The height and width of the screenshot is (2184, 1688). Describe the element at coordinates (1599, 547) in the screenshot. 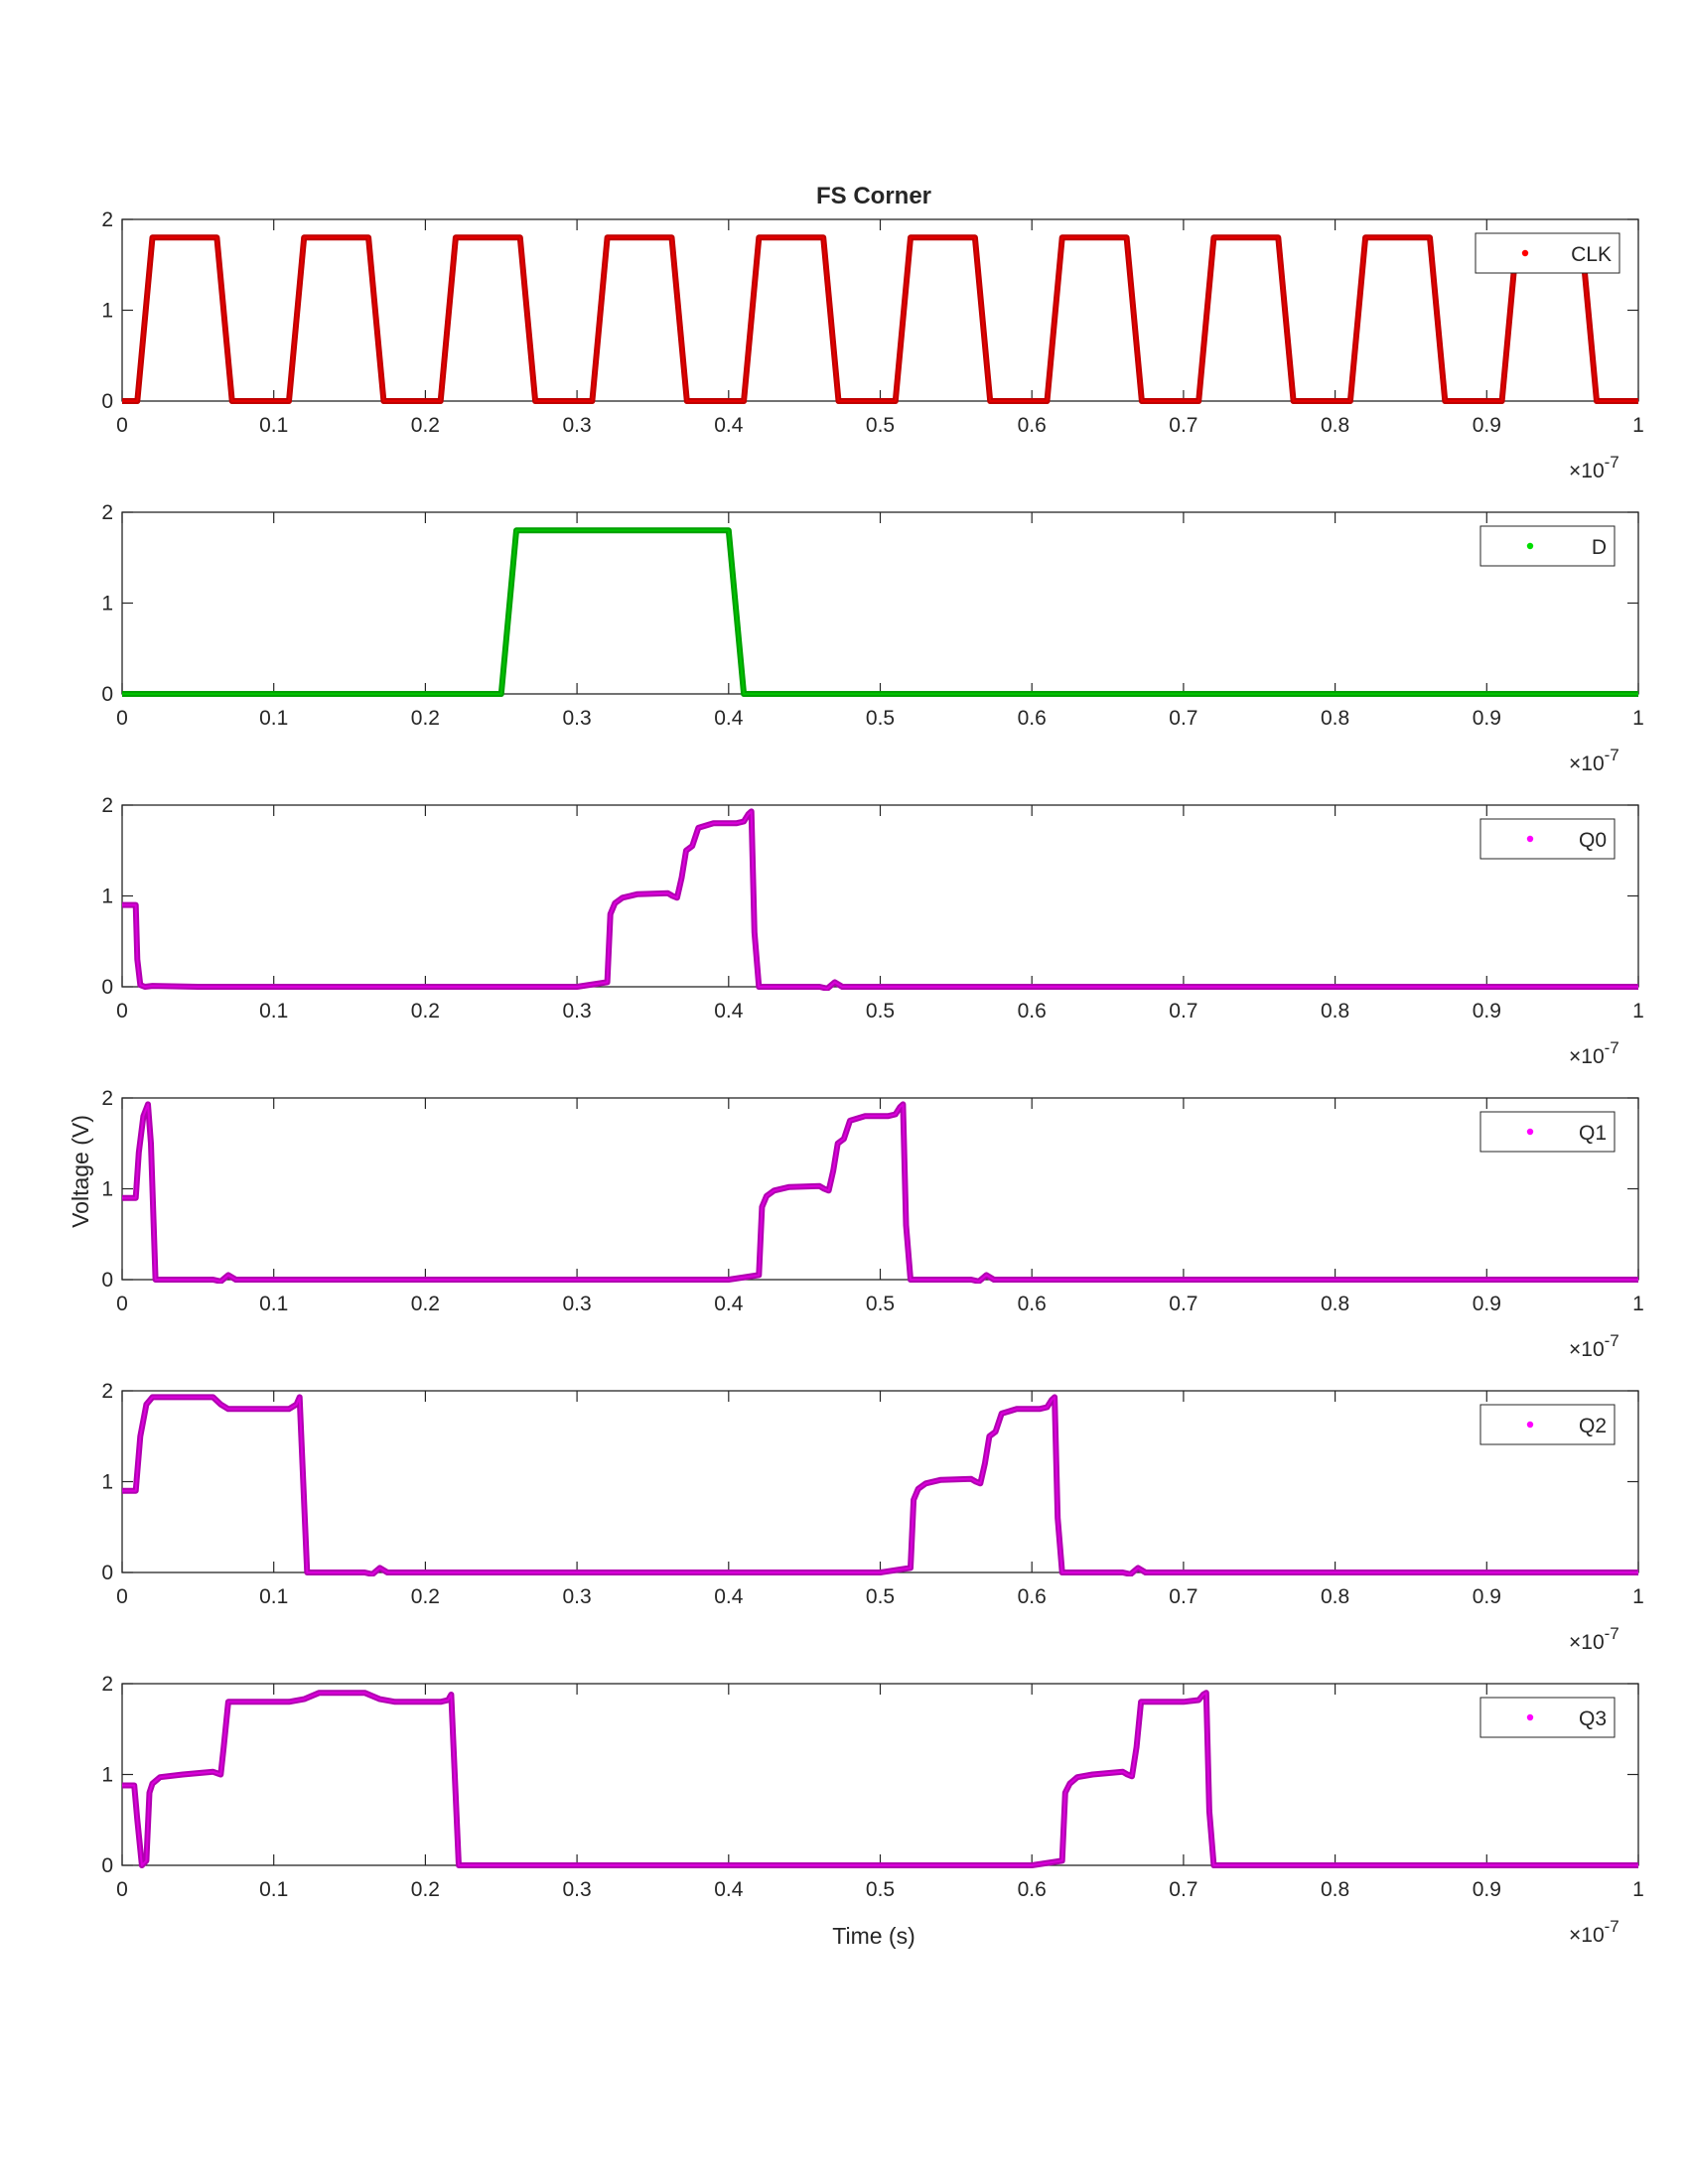

I see `legend-label-d: D` at that location.